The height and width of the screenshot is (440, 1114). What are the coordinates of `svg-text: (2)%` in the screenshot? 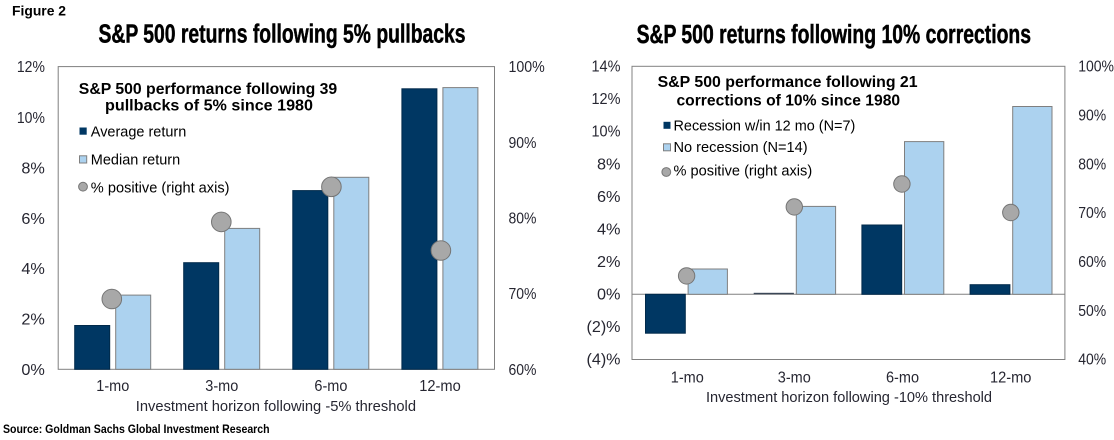 It's located at (604, 327).